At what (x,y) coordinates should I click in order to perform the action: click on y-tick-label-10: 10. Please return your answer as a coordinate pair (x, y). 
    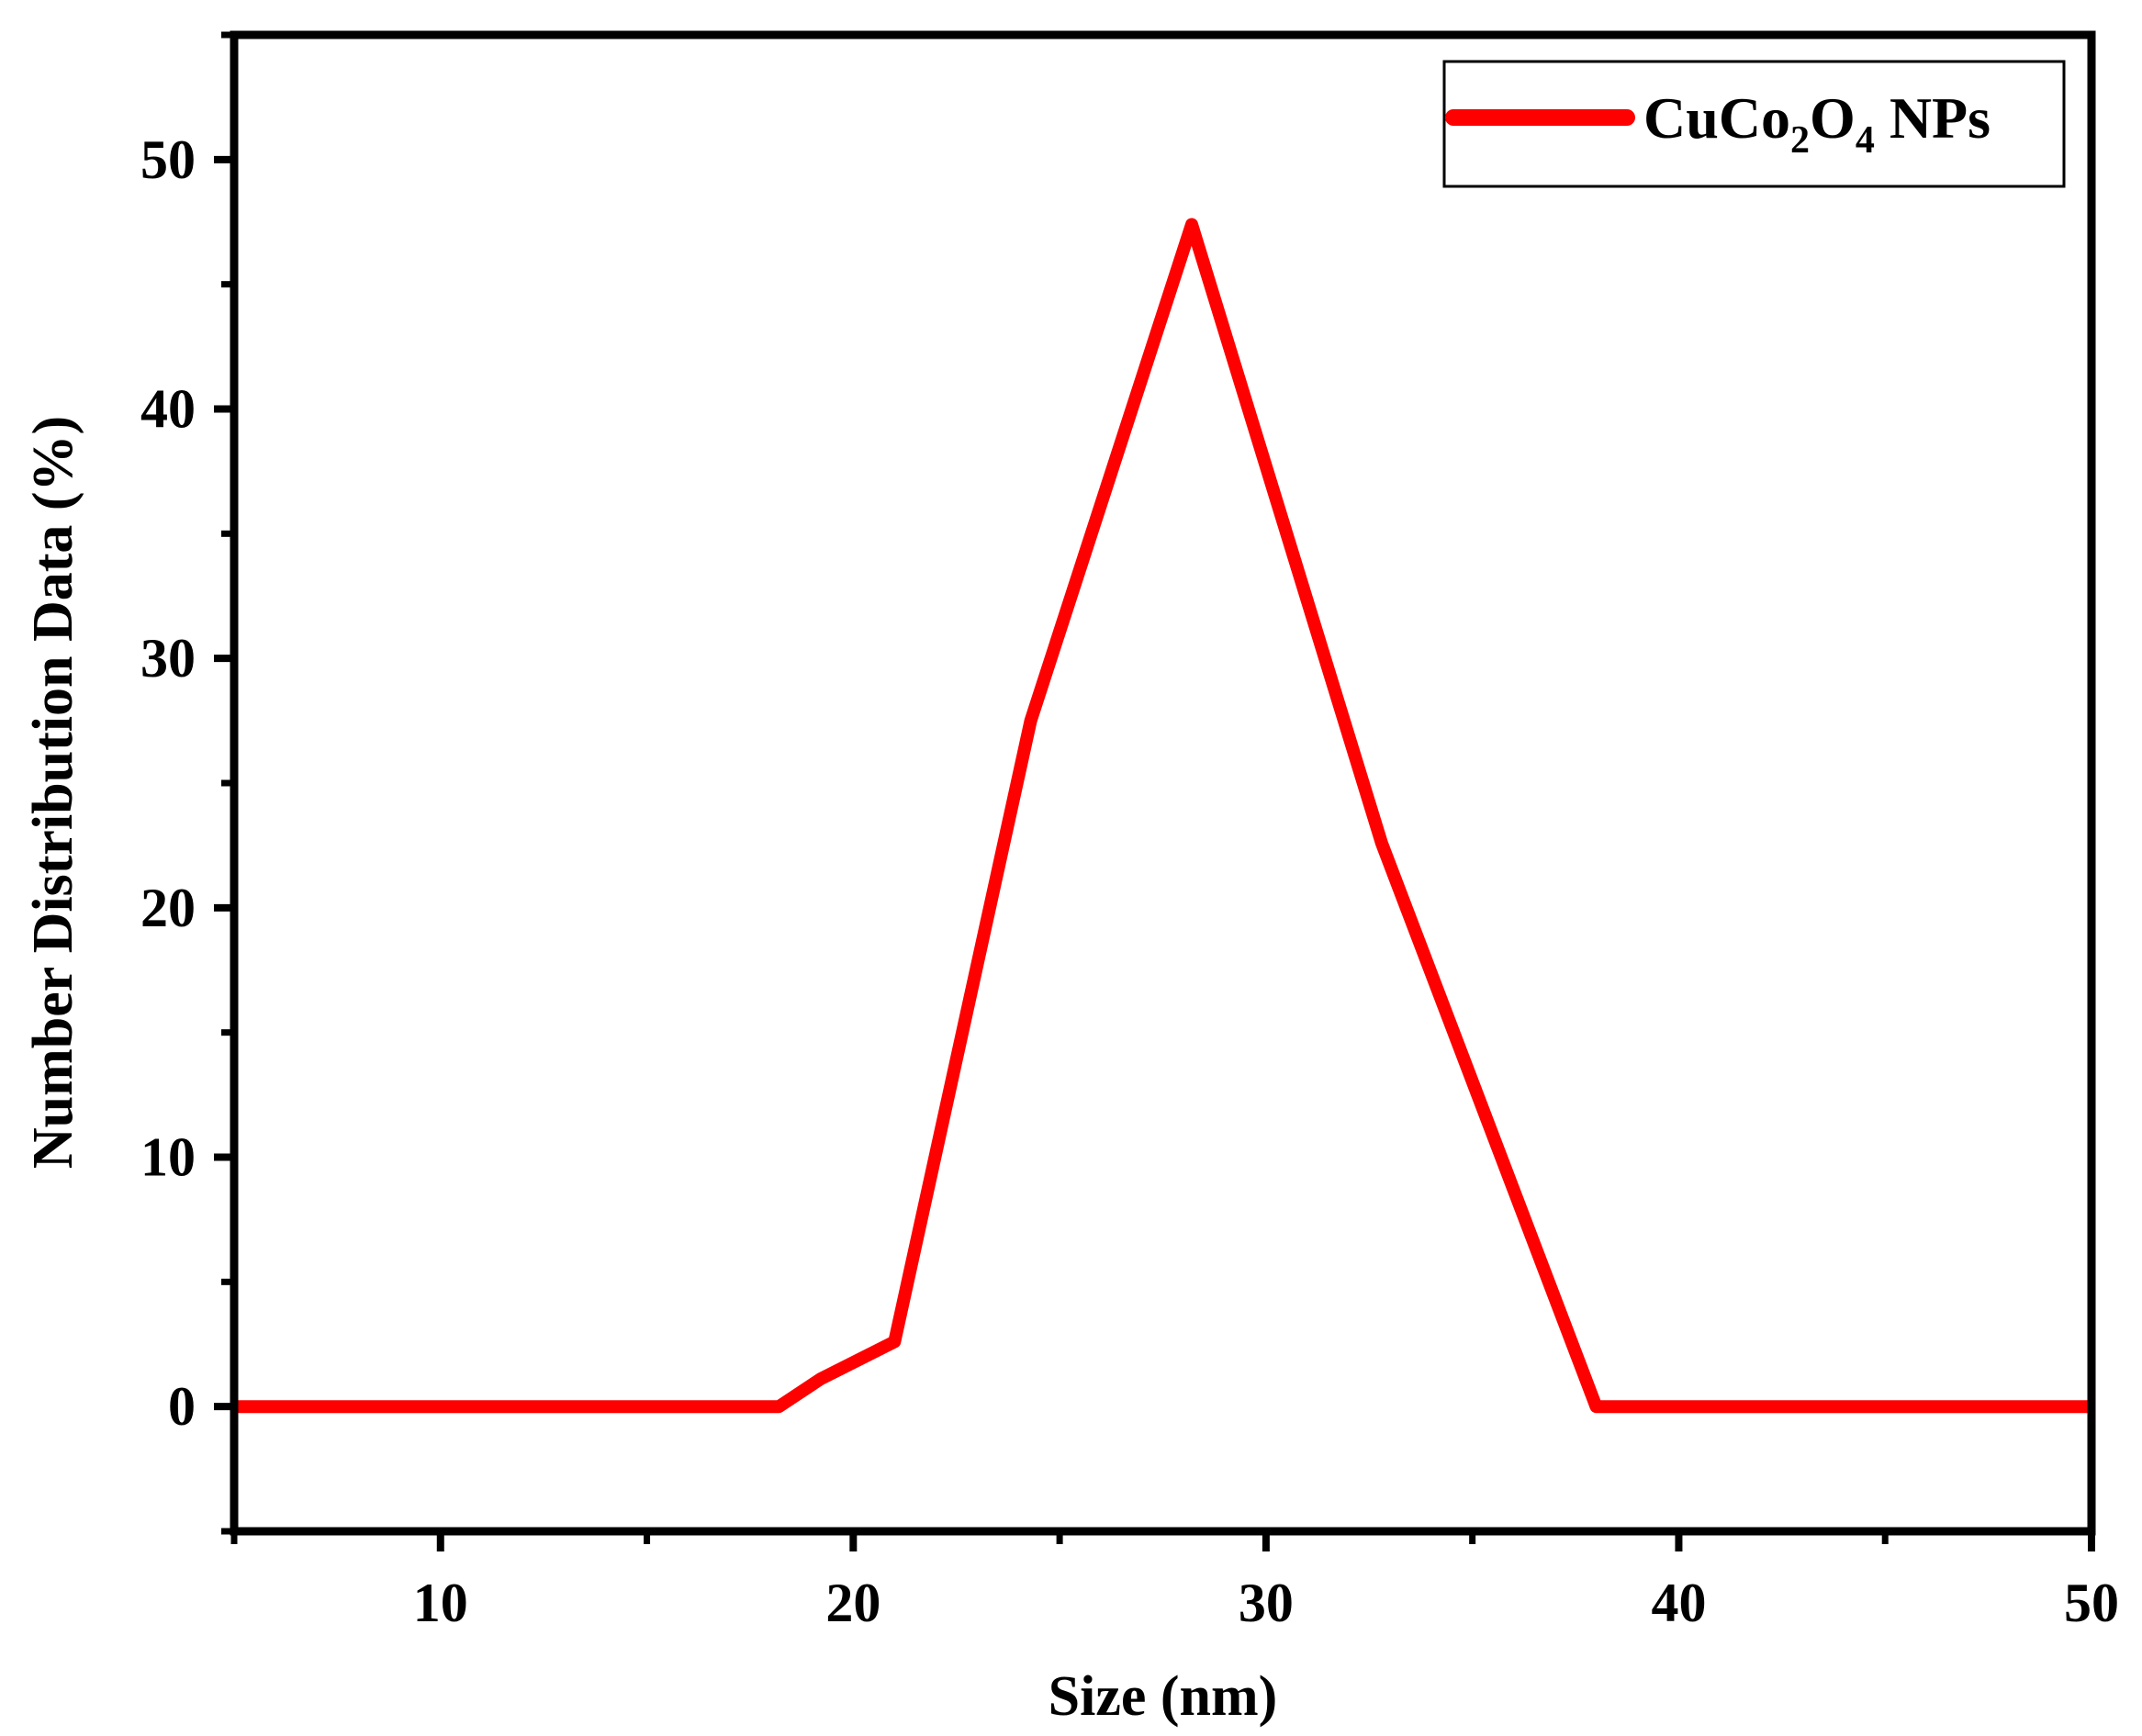
    Looking at the image, I should click on (168, 1157).